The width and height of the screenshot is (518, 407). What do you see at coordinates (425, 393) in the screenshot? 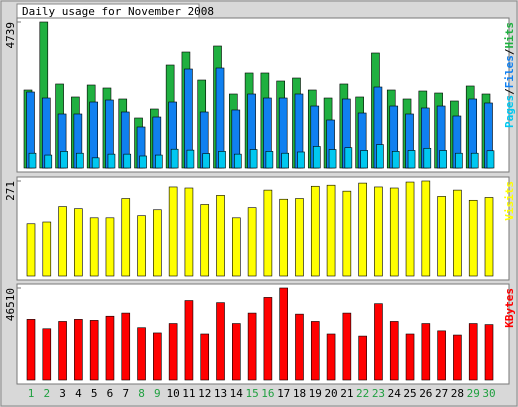
I see `x-tick-label: 26` at bounding box center [425, 393].